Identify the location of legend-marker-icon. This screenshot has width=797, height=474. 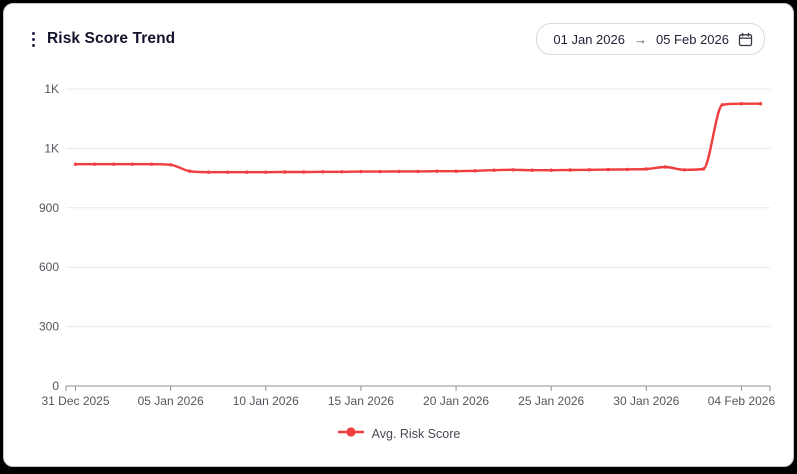
(351, 434).